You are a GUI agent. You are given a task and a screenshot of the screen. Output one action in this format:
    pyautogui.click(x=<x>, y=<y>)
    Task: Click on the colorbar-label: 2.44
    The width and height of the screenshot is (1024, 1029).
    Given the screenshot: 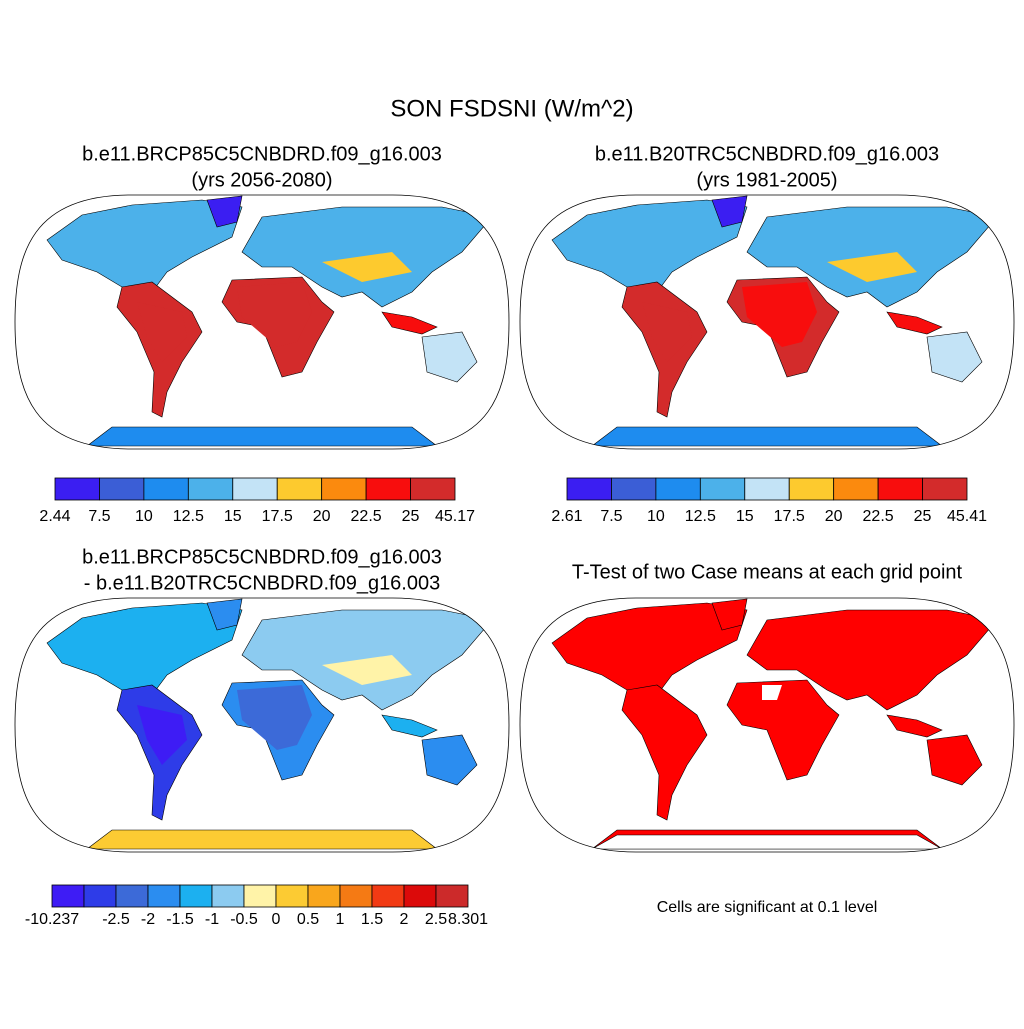 What is the action you would take?
    pyautogui.click(x=54, y=516)
    